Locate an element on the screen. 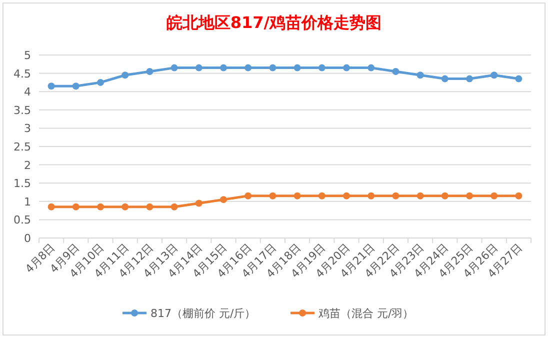 Image resolution: width=548 pixels, height=338 pixels. y-tick-label: 2 is located at coordinates (27, 165).